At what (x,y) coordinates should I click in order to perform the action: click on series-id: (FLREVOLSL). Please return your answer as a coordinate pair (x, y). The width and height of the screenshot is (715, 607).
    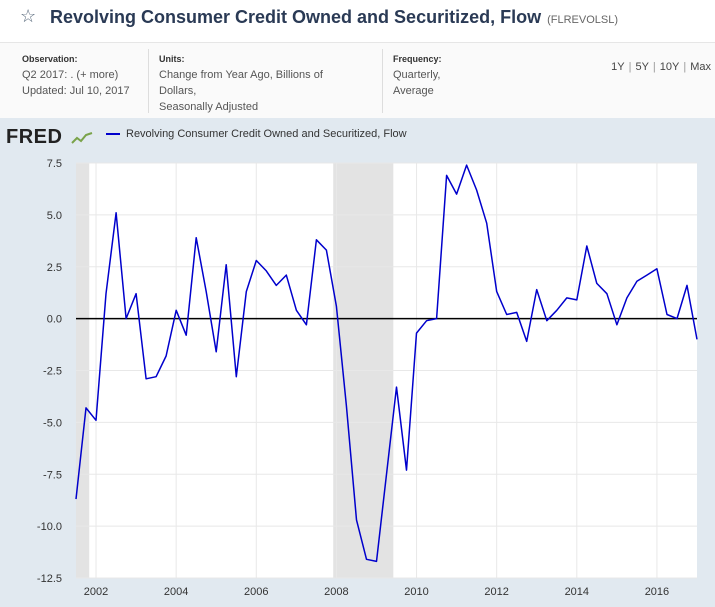
    Looking at the image, I should click on (582, 20).